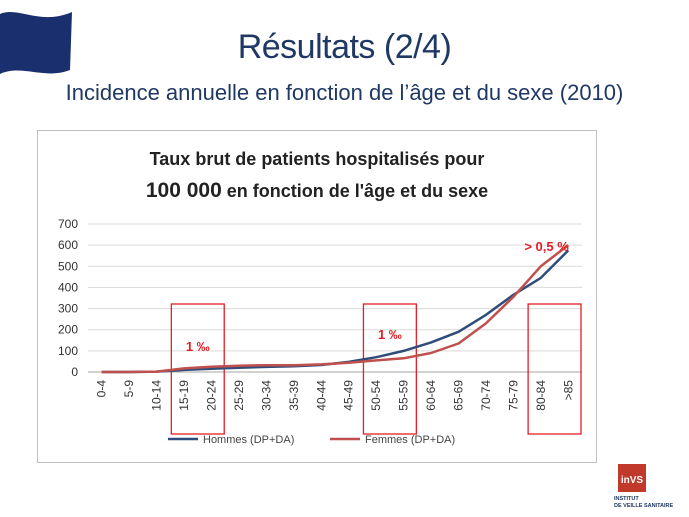 This screenshot has height=517, width=689. Describe the element at coordinates (68, 224) in the screenshot. I see `y-tick-label: 700` at that location.